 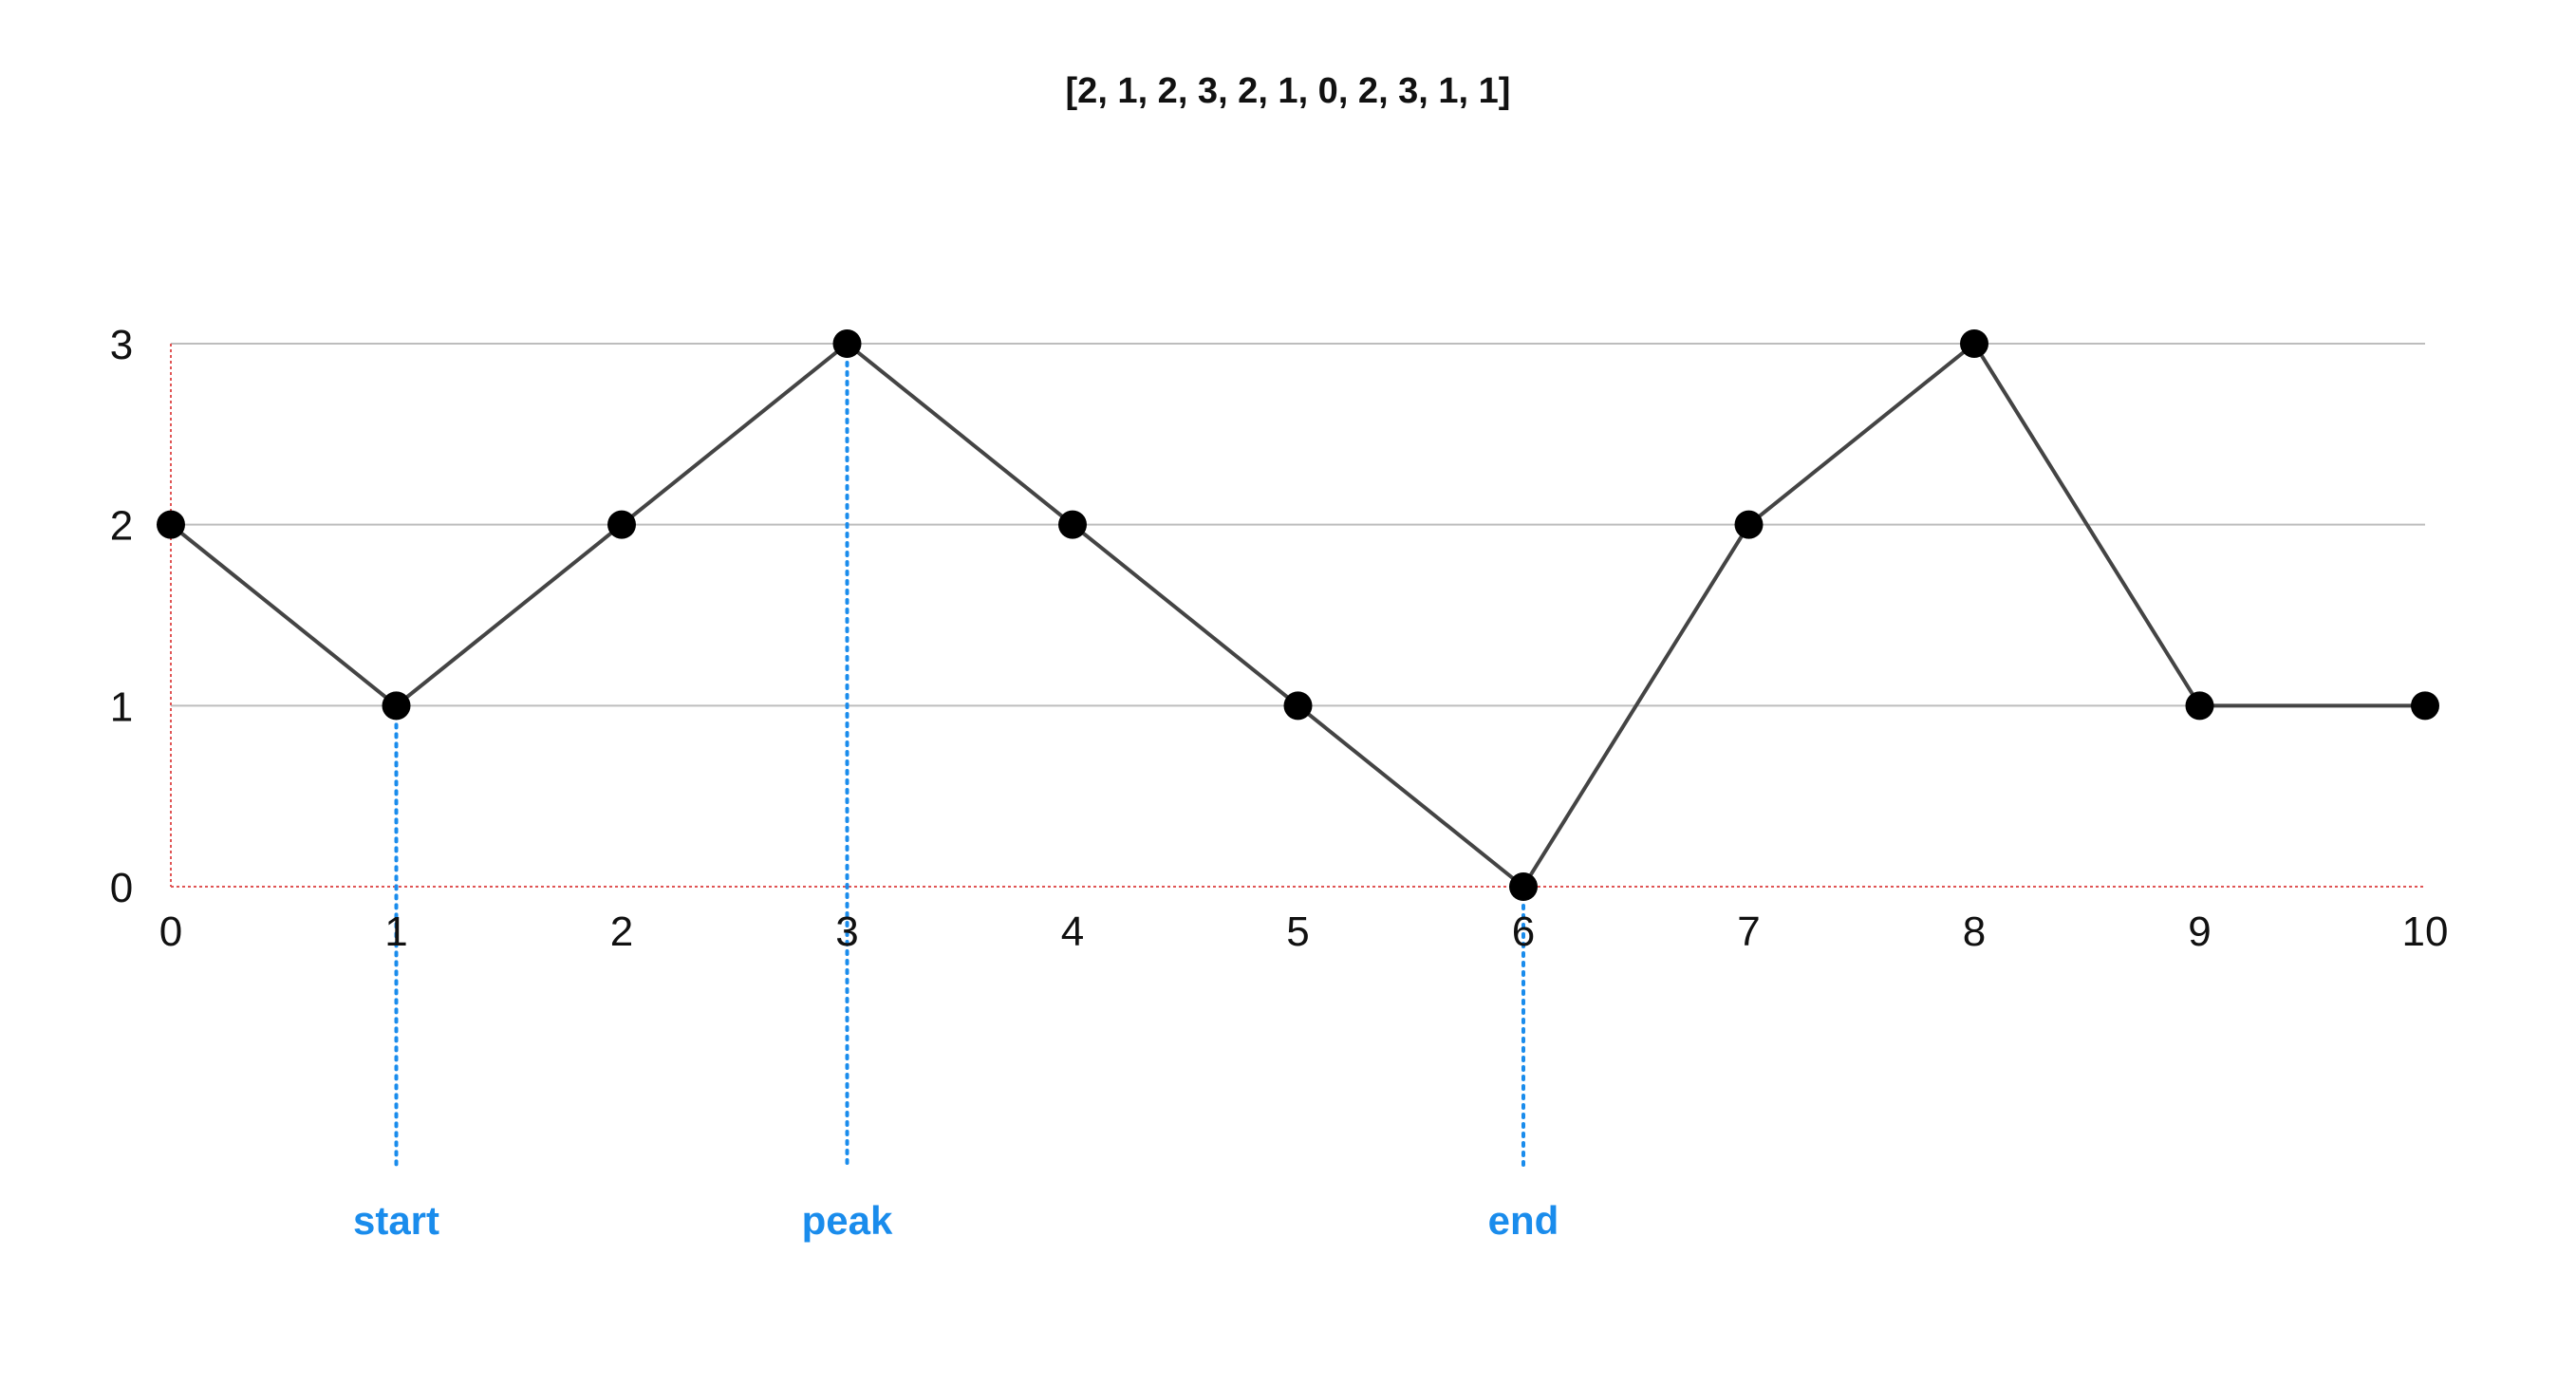 What do you see at coordinates (1072, 931) in the screenshot?
I see `x-tick-label-4: 4` at bounding box center [1072, 931].